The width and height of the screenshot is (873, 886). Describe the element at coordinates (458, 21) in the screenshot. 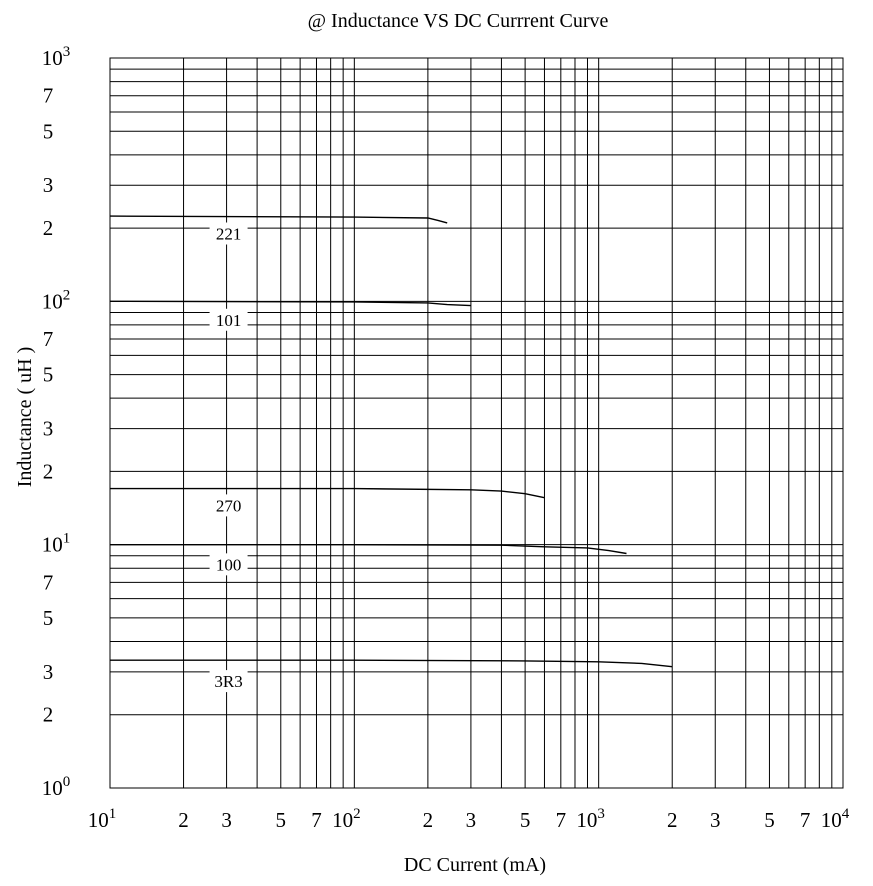

I see `chart-title: @ Inductance VS DC Currrent Curve` at that location.